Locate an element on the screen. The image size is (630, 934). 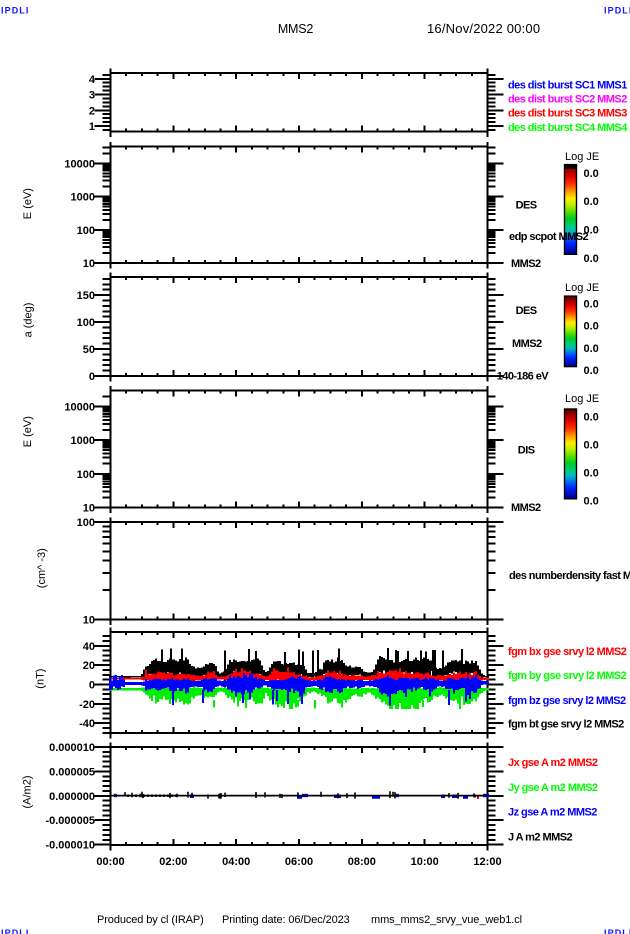
svg-text: 04:00 is located at coordinates (236, 862).